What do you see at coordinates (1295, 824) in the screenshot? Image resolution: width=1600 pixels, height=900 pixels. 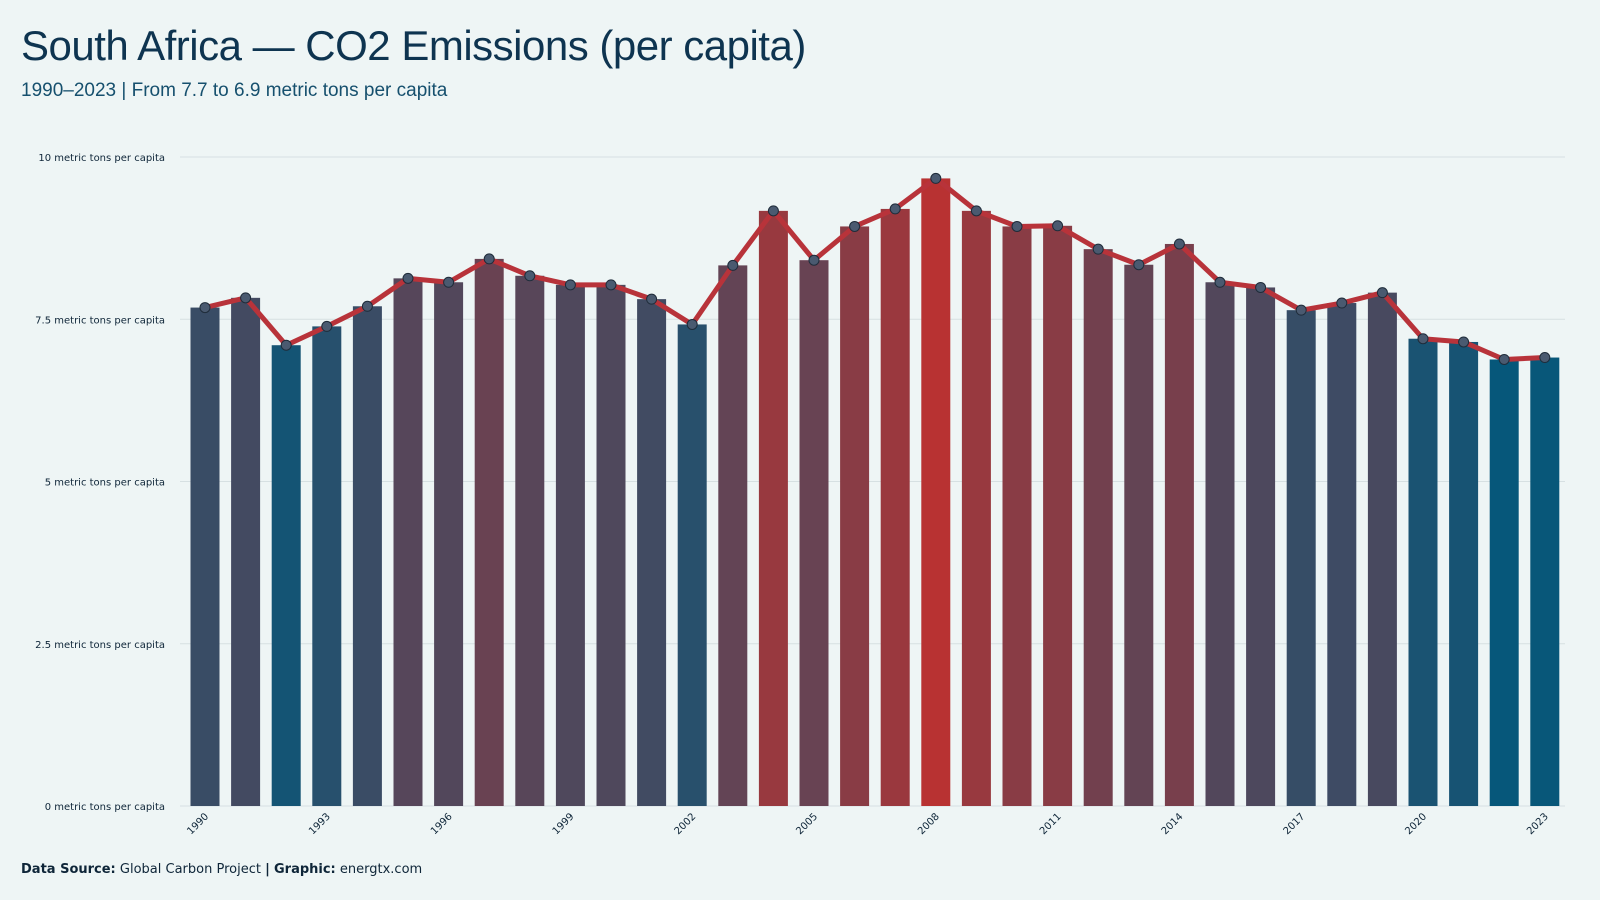 I see `x-tick-label: 2017` at bounding box center [1295, 824].